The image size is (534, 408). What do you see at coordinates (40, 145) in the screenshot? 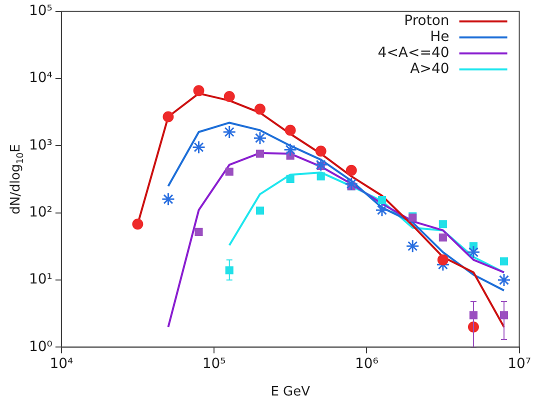
I see `y-tick-label: 10³` at bounding box center [40, 145].